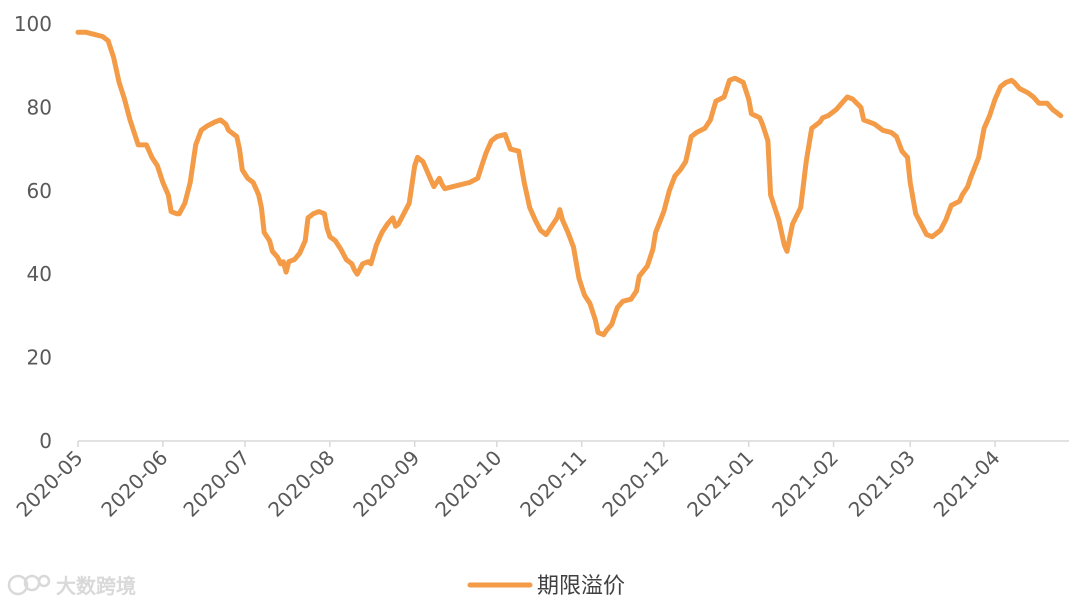 This screenshot has width=1080, height=607. What do you see at coordinates (39, 274) in the screenshot?
I see `y-tick-label: 40` at bounding box center [39, 274].